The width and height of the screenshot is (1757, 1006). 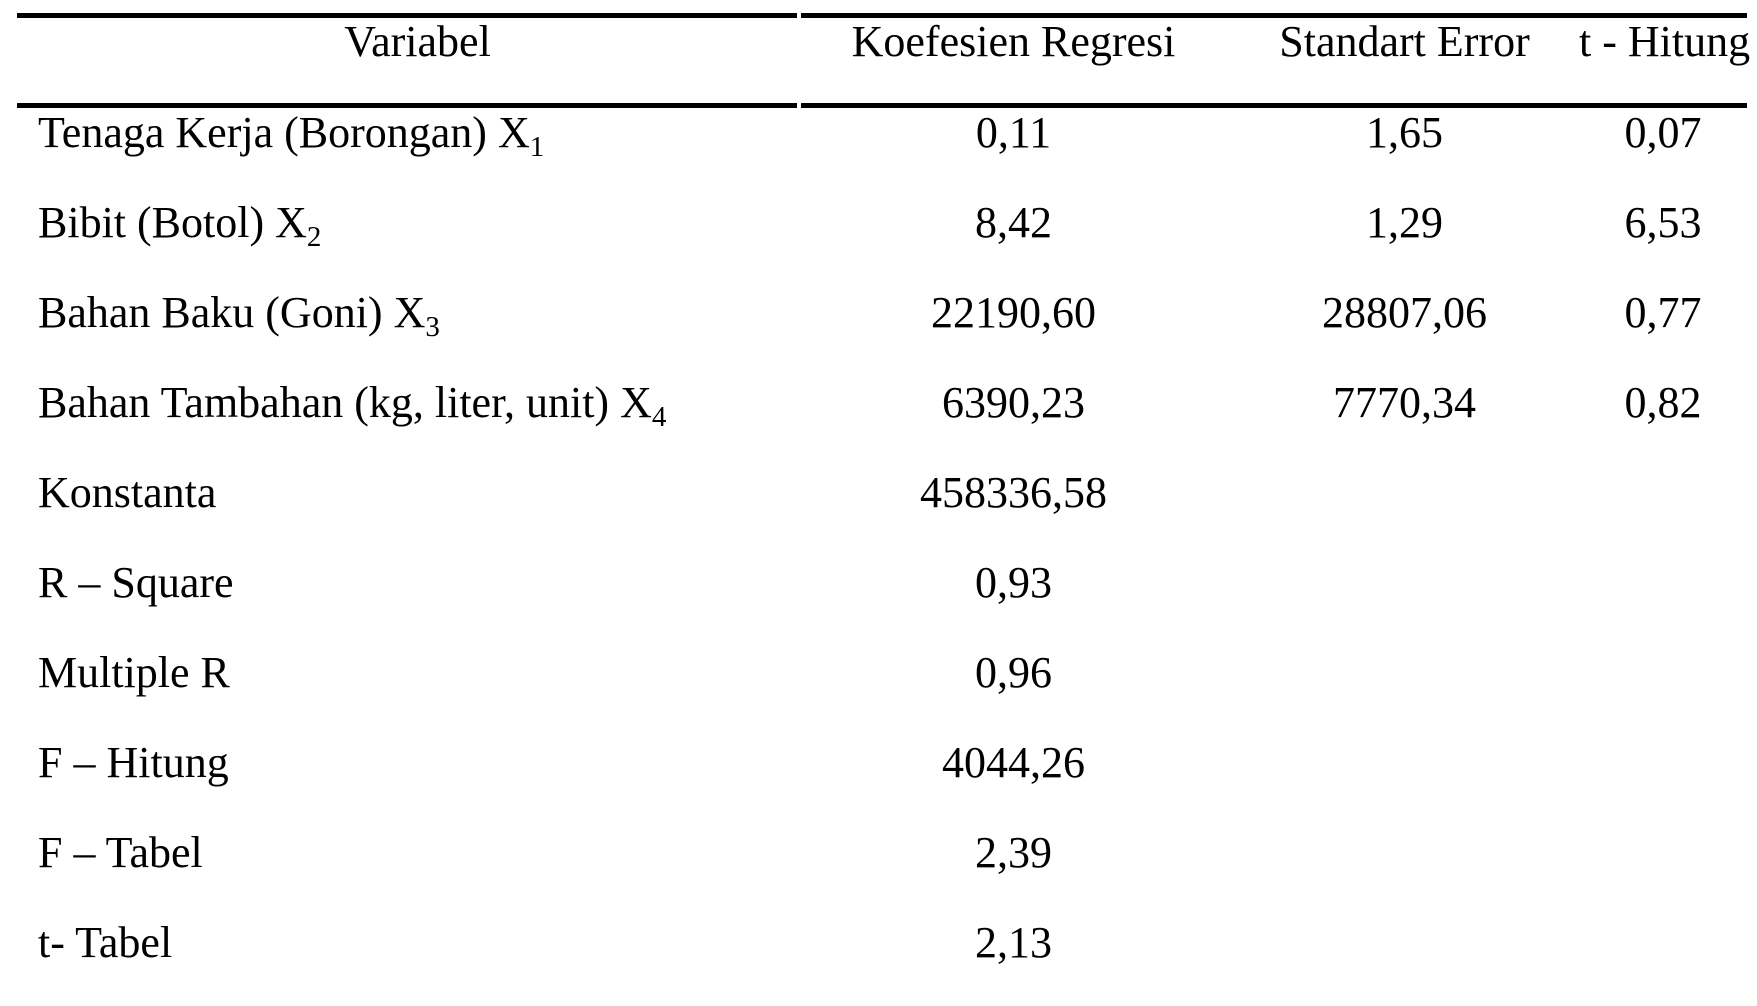 I want to click on row-variabel-subscript: 4, so click(x=659, y=417).